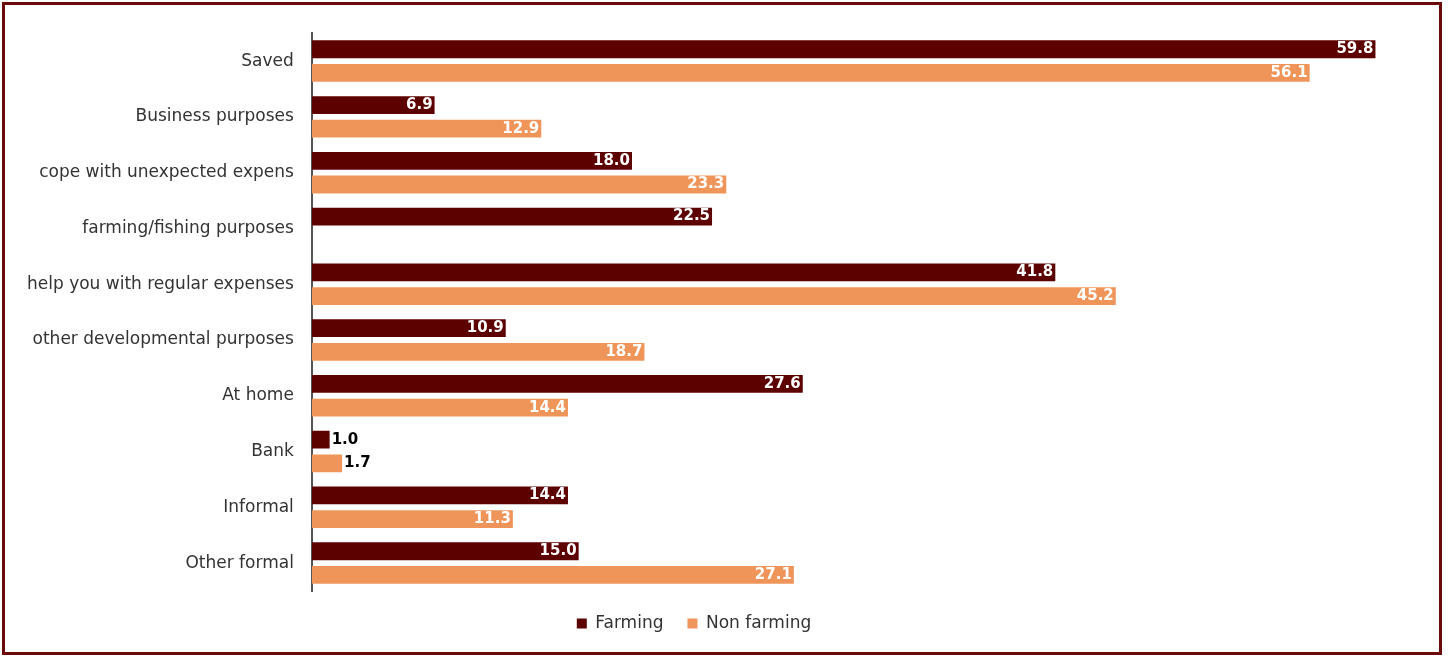 The image size is (1450, 663). What do you see at coordinates (357, 462) in the screenshot?
I see `data-label: 1.7` at bounding box center [357, 462].